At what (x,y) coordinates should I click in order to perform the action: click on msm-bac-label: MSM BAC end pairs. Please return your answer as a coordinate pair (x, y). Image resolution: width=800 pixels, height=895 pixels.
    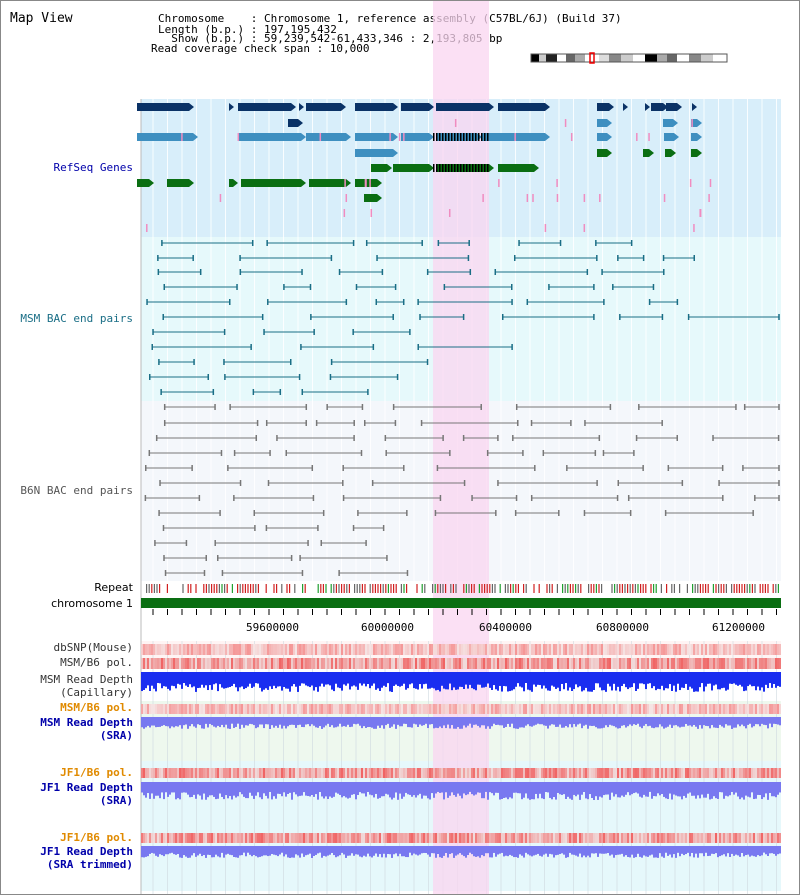
    Looking at the image, I should click on (76, 318).